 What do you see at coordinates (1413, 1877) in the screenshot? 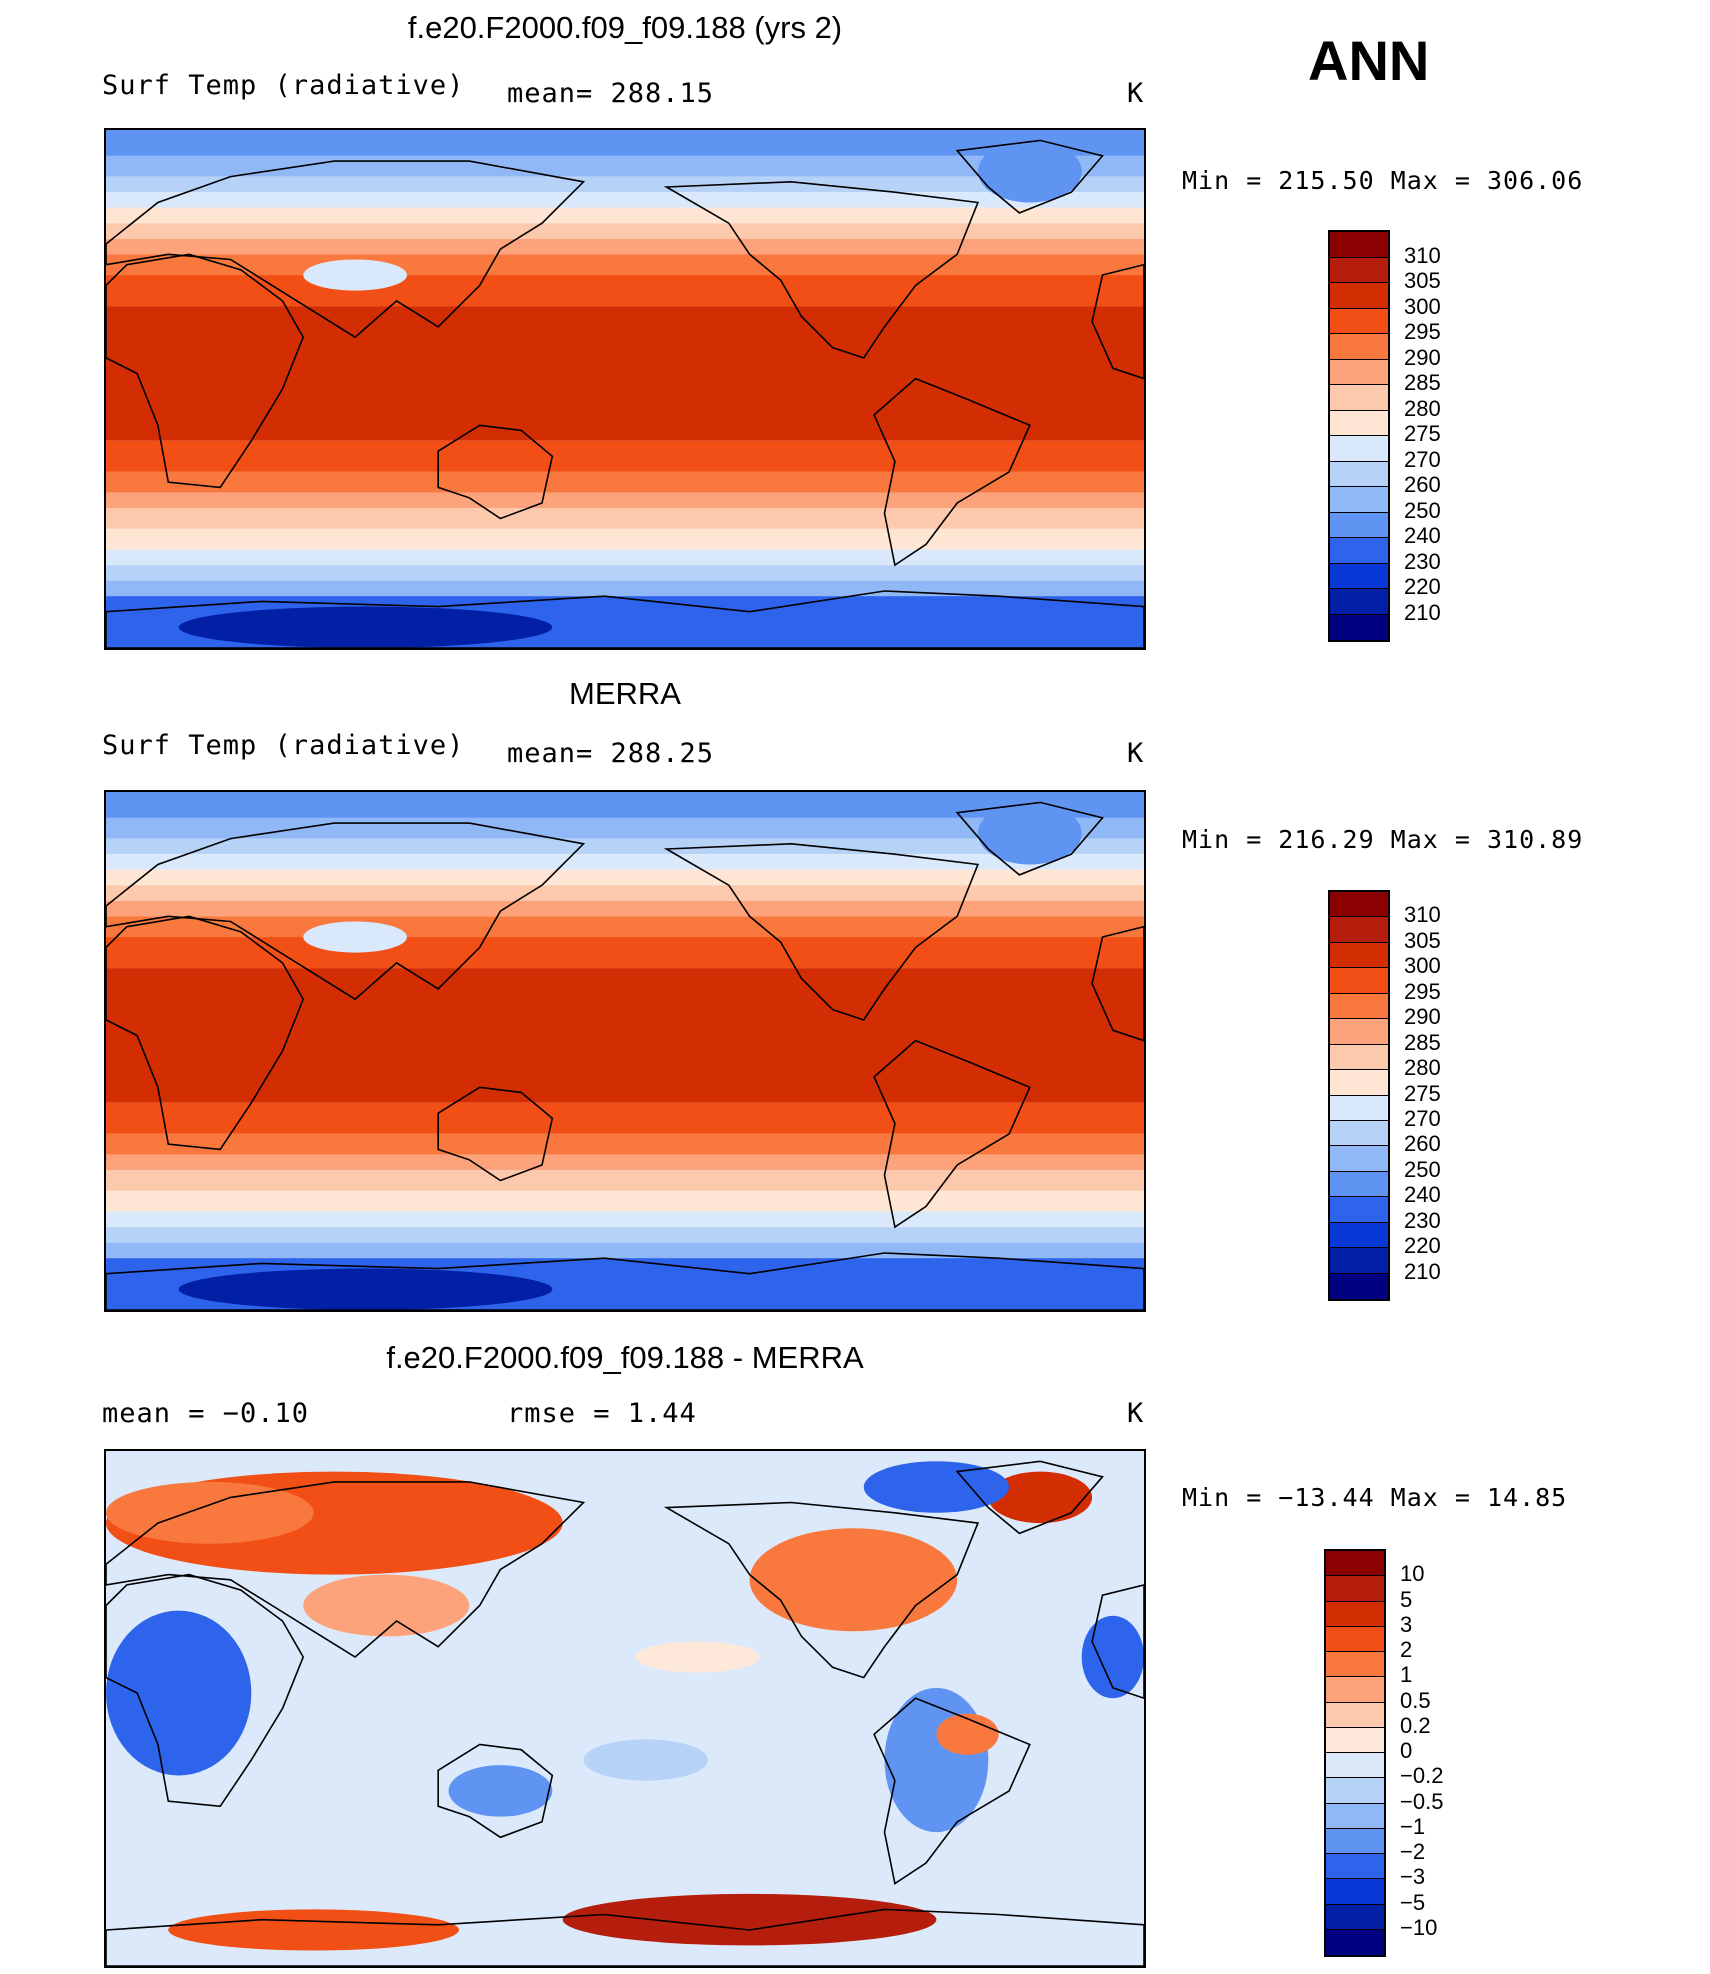
I see `colorbar-tick-label: −3` at bounding box center [1413, 1877].